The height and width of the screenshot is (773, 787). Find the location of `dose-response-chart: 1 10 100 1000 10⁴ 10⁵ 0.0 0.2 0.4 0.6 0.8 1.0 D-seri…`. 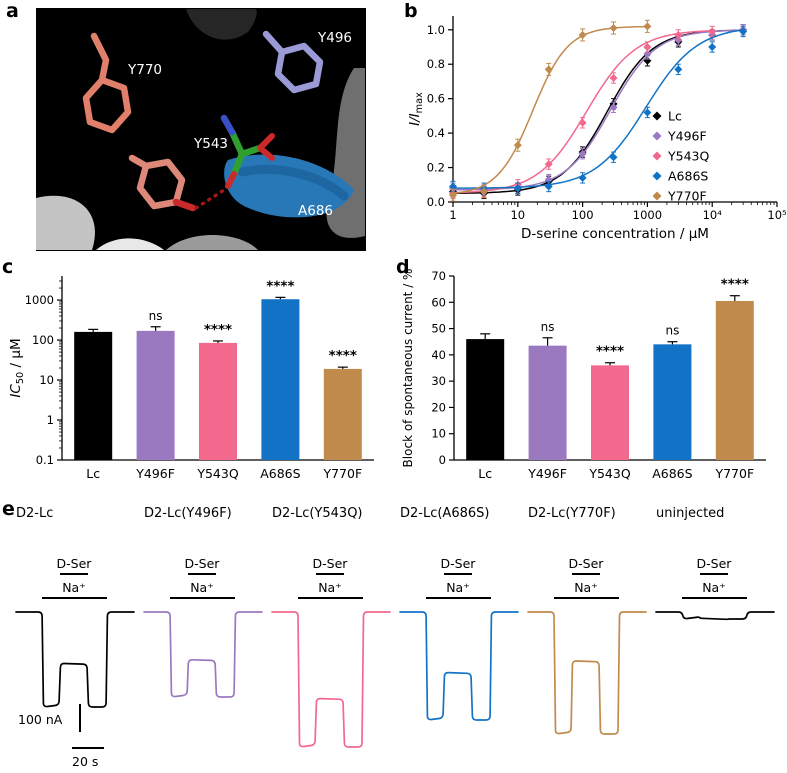

dose-response-chart: 1 10 100 1000 10⁴ 10⁵ 0.0 0.2 0.4 0.6 0.8 1.0 D-seri… is located at coordinates (597, 129).